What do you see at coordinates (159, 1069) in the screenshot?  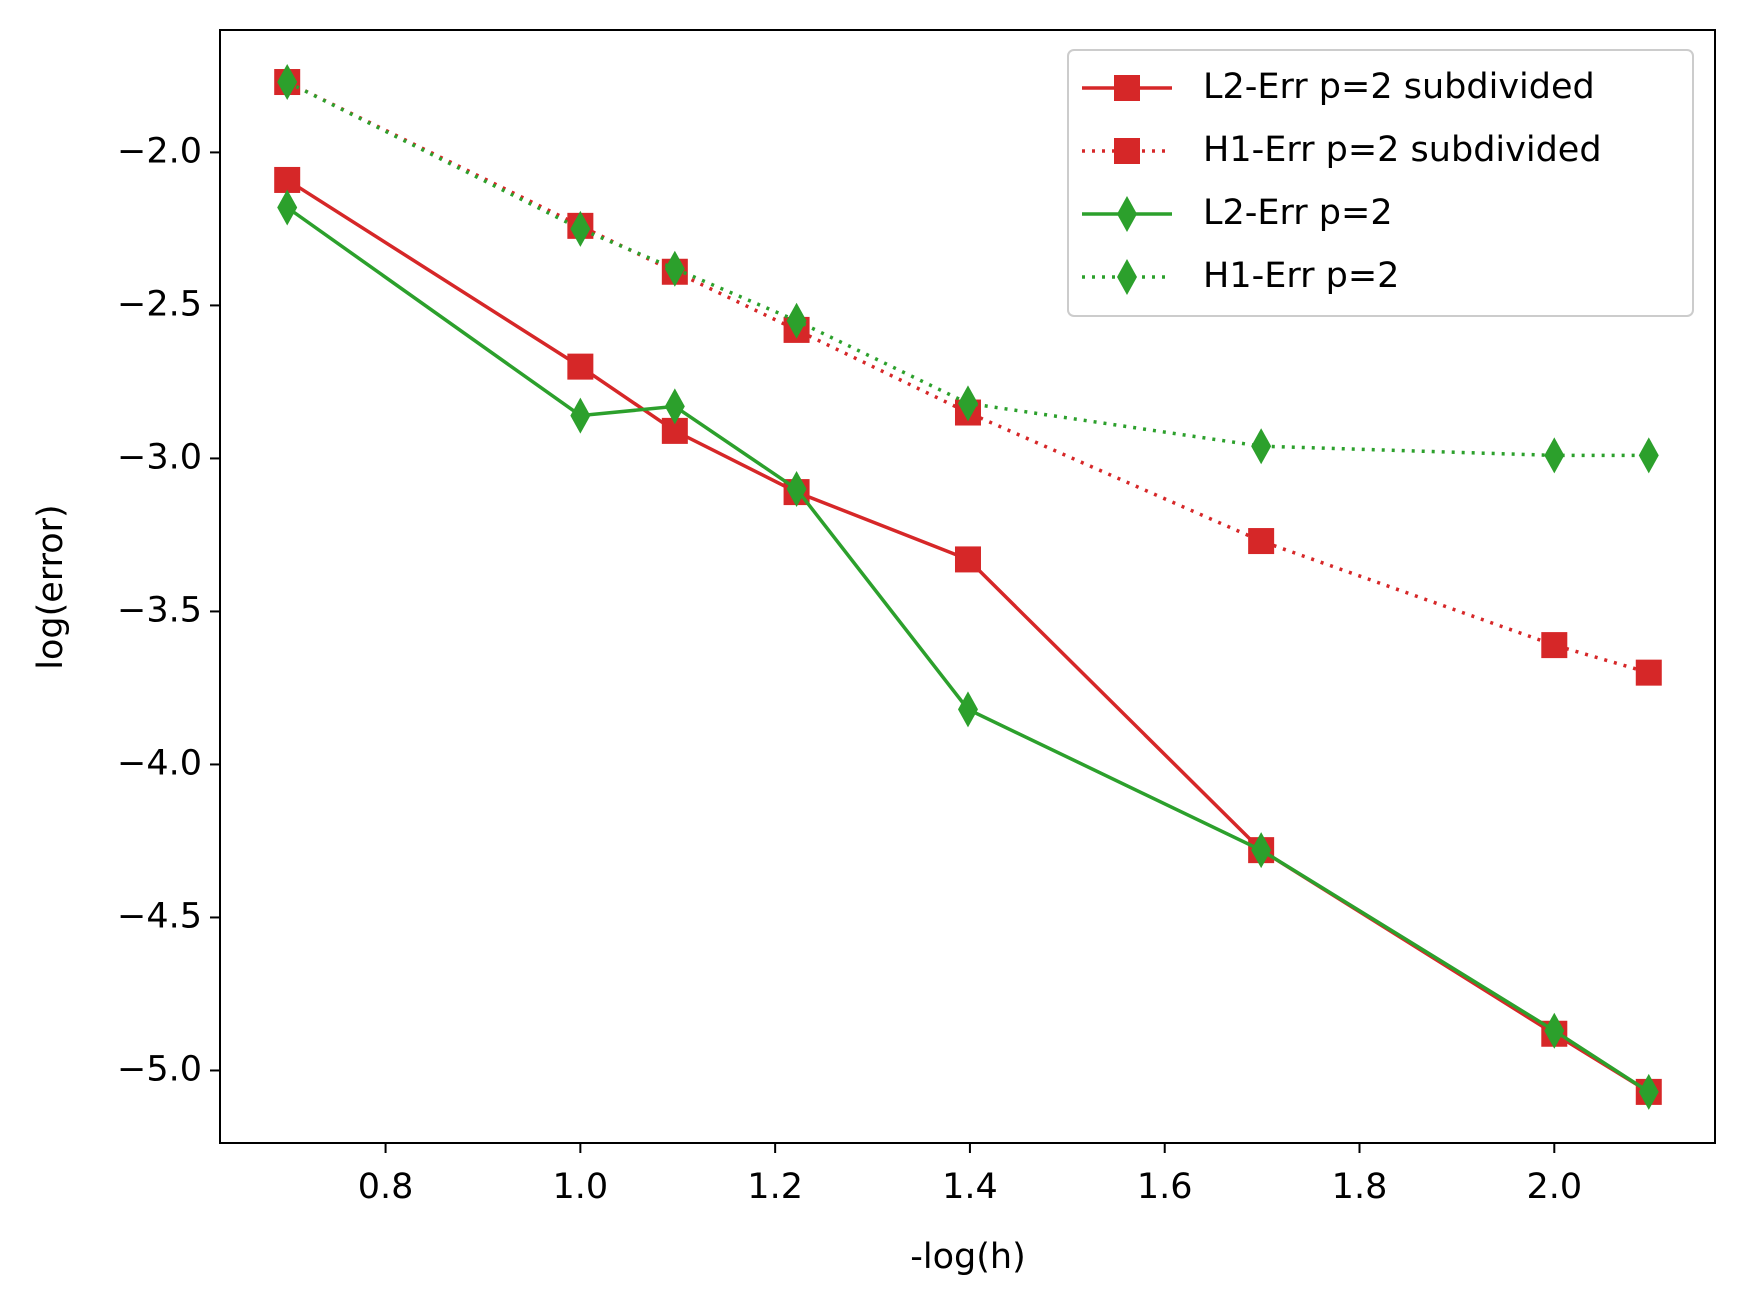 I see `y-tick-label: −5.0` at bounding box center [159, 1069].